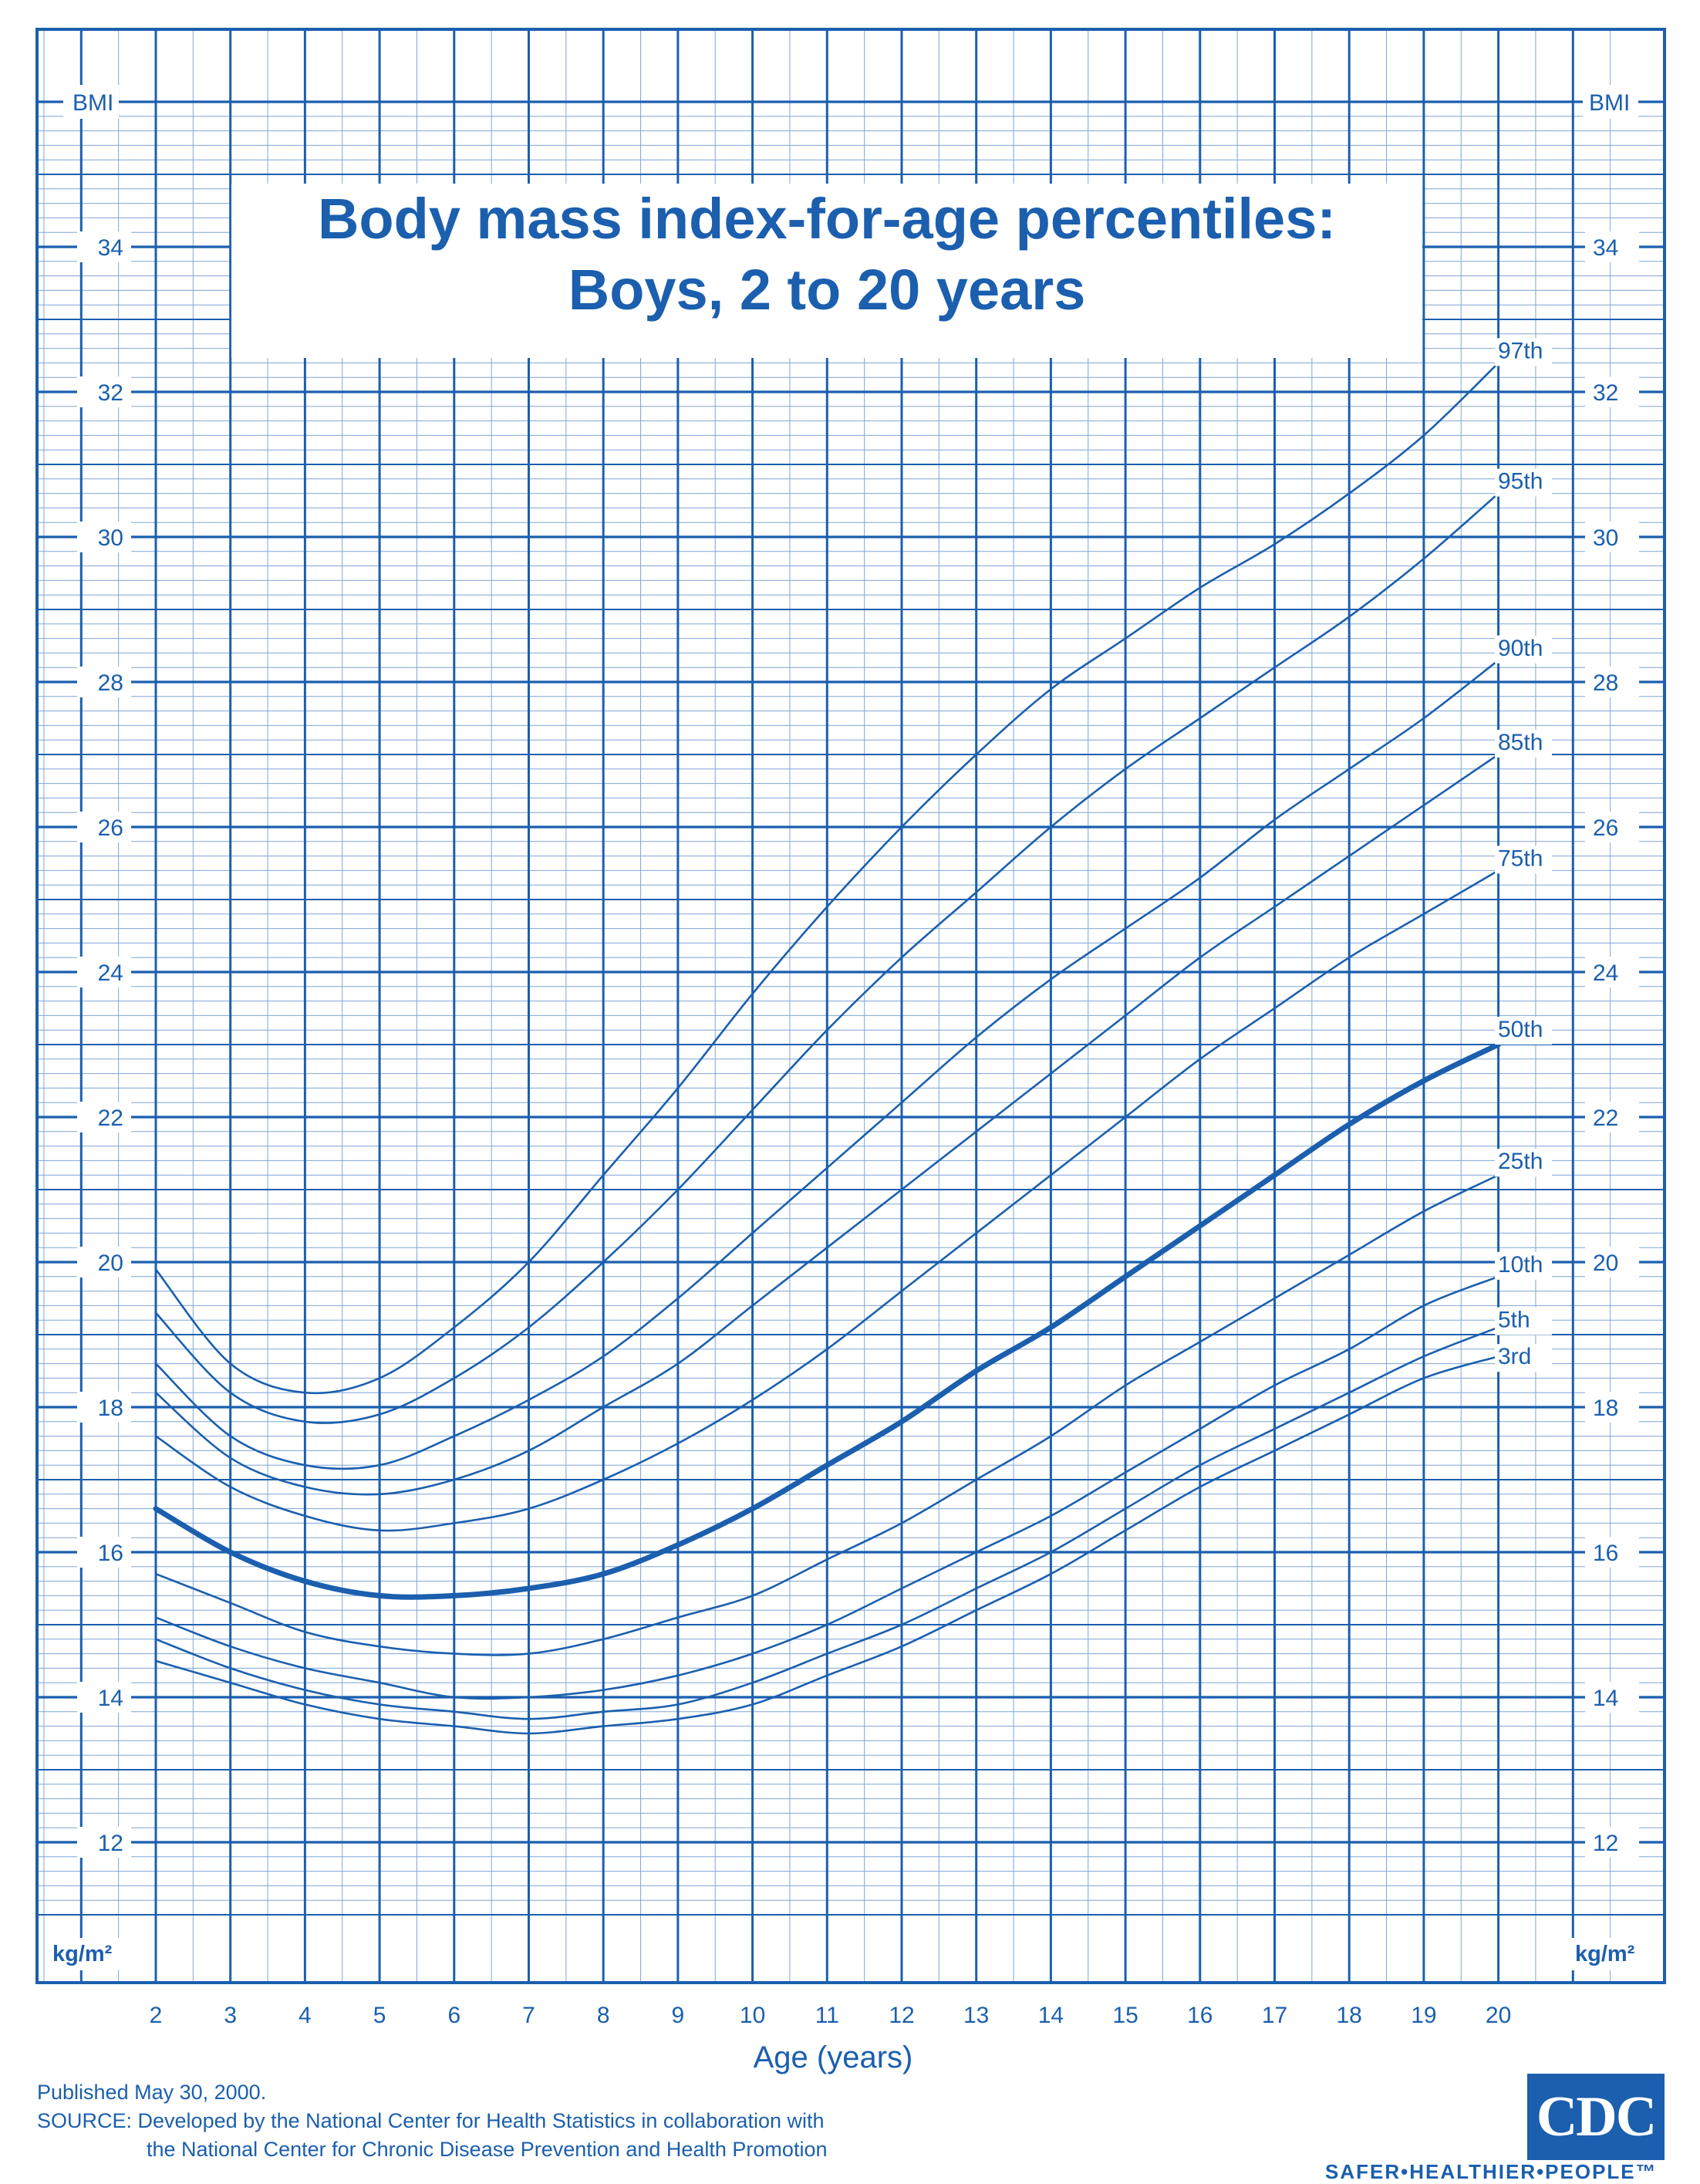 This screenshot has width=1700, height=2184. What do you see at coordinates (976, 2016) in the screenshot?
I see `x-tick-label: 13` at bounding box center [976, 2016].